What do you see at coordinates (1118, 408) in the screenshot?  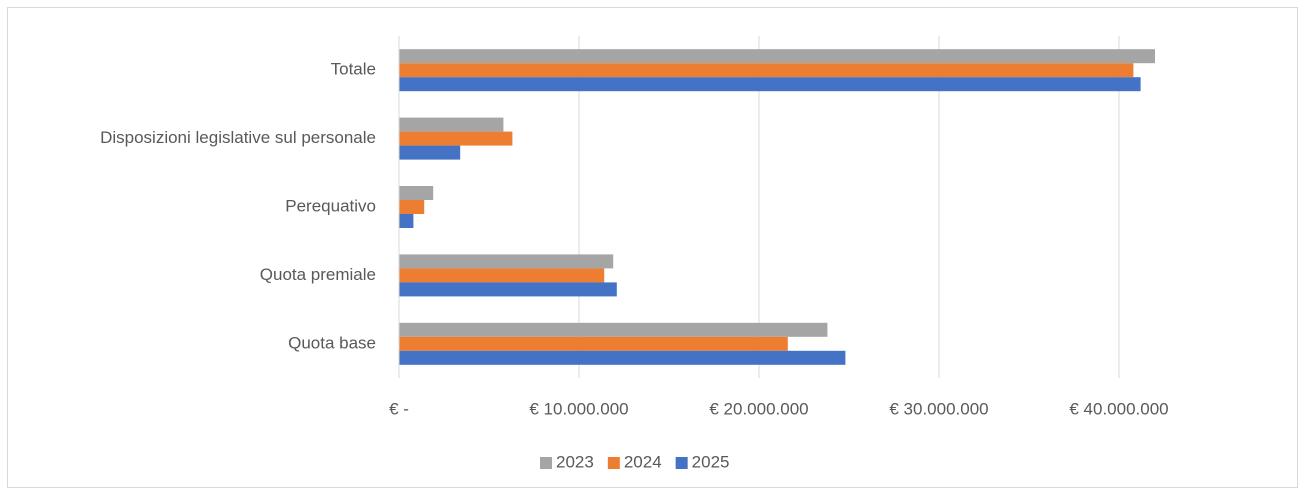 I see `x-tick-label: € 40.000.000` at bounding box center [1118, 408].